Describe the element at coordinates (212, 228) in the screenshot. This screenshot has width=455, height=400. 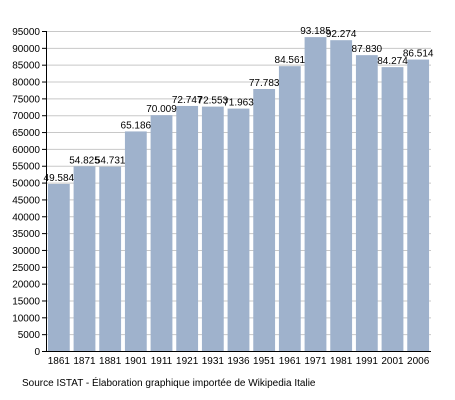
I see `bar-1931` at that location.